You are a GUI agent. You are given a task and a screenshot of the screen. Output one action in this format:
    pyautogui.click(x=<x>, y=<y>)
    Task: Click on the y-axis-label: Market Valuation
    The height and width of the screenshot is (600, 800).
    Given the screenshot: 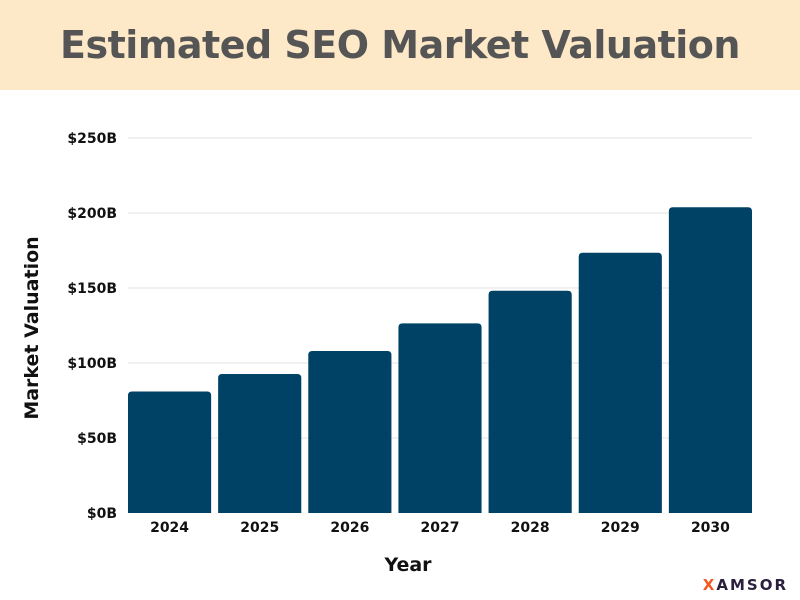 What is the action you would take?
    pyautogui.click(x=32, y=327)
    